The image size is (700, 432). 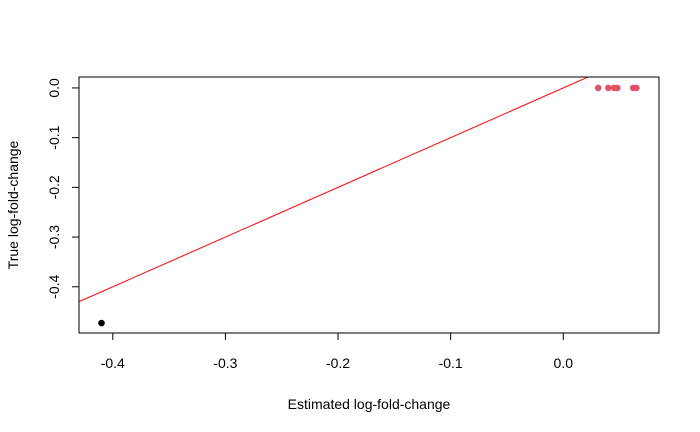 What do you see at coordinates (225, 363) in the screenshot?
I see `x-tick-label: -0.3` at bounding box center [225, 363].